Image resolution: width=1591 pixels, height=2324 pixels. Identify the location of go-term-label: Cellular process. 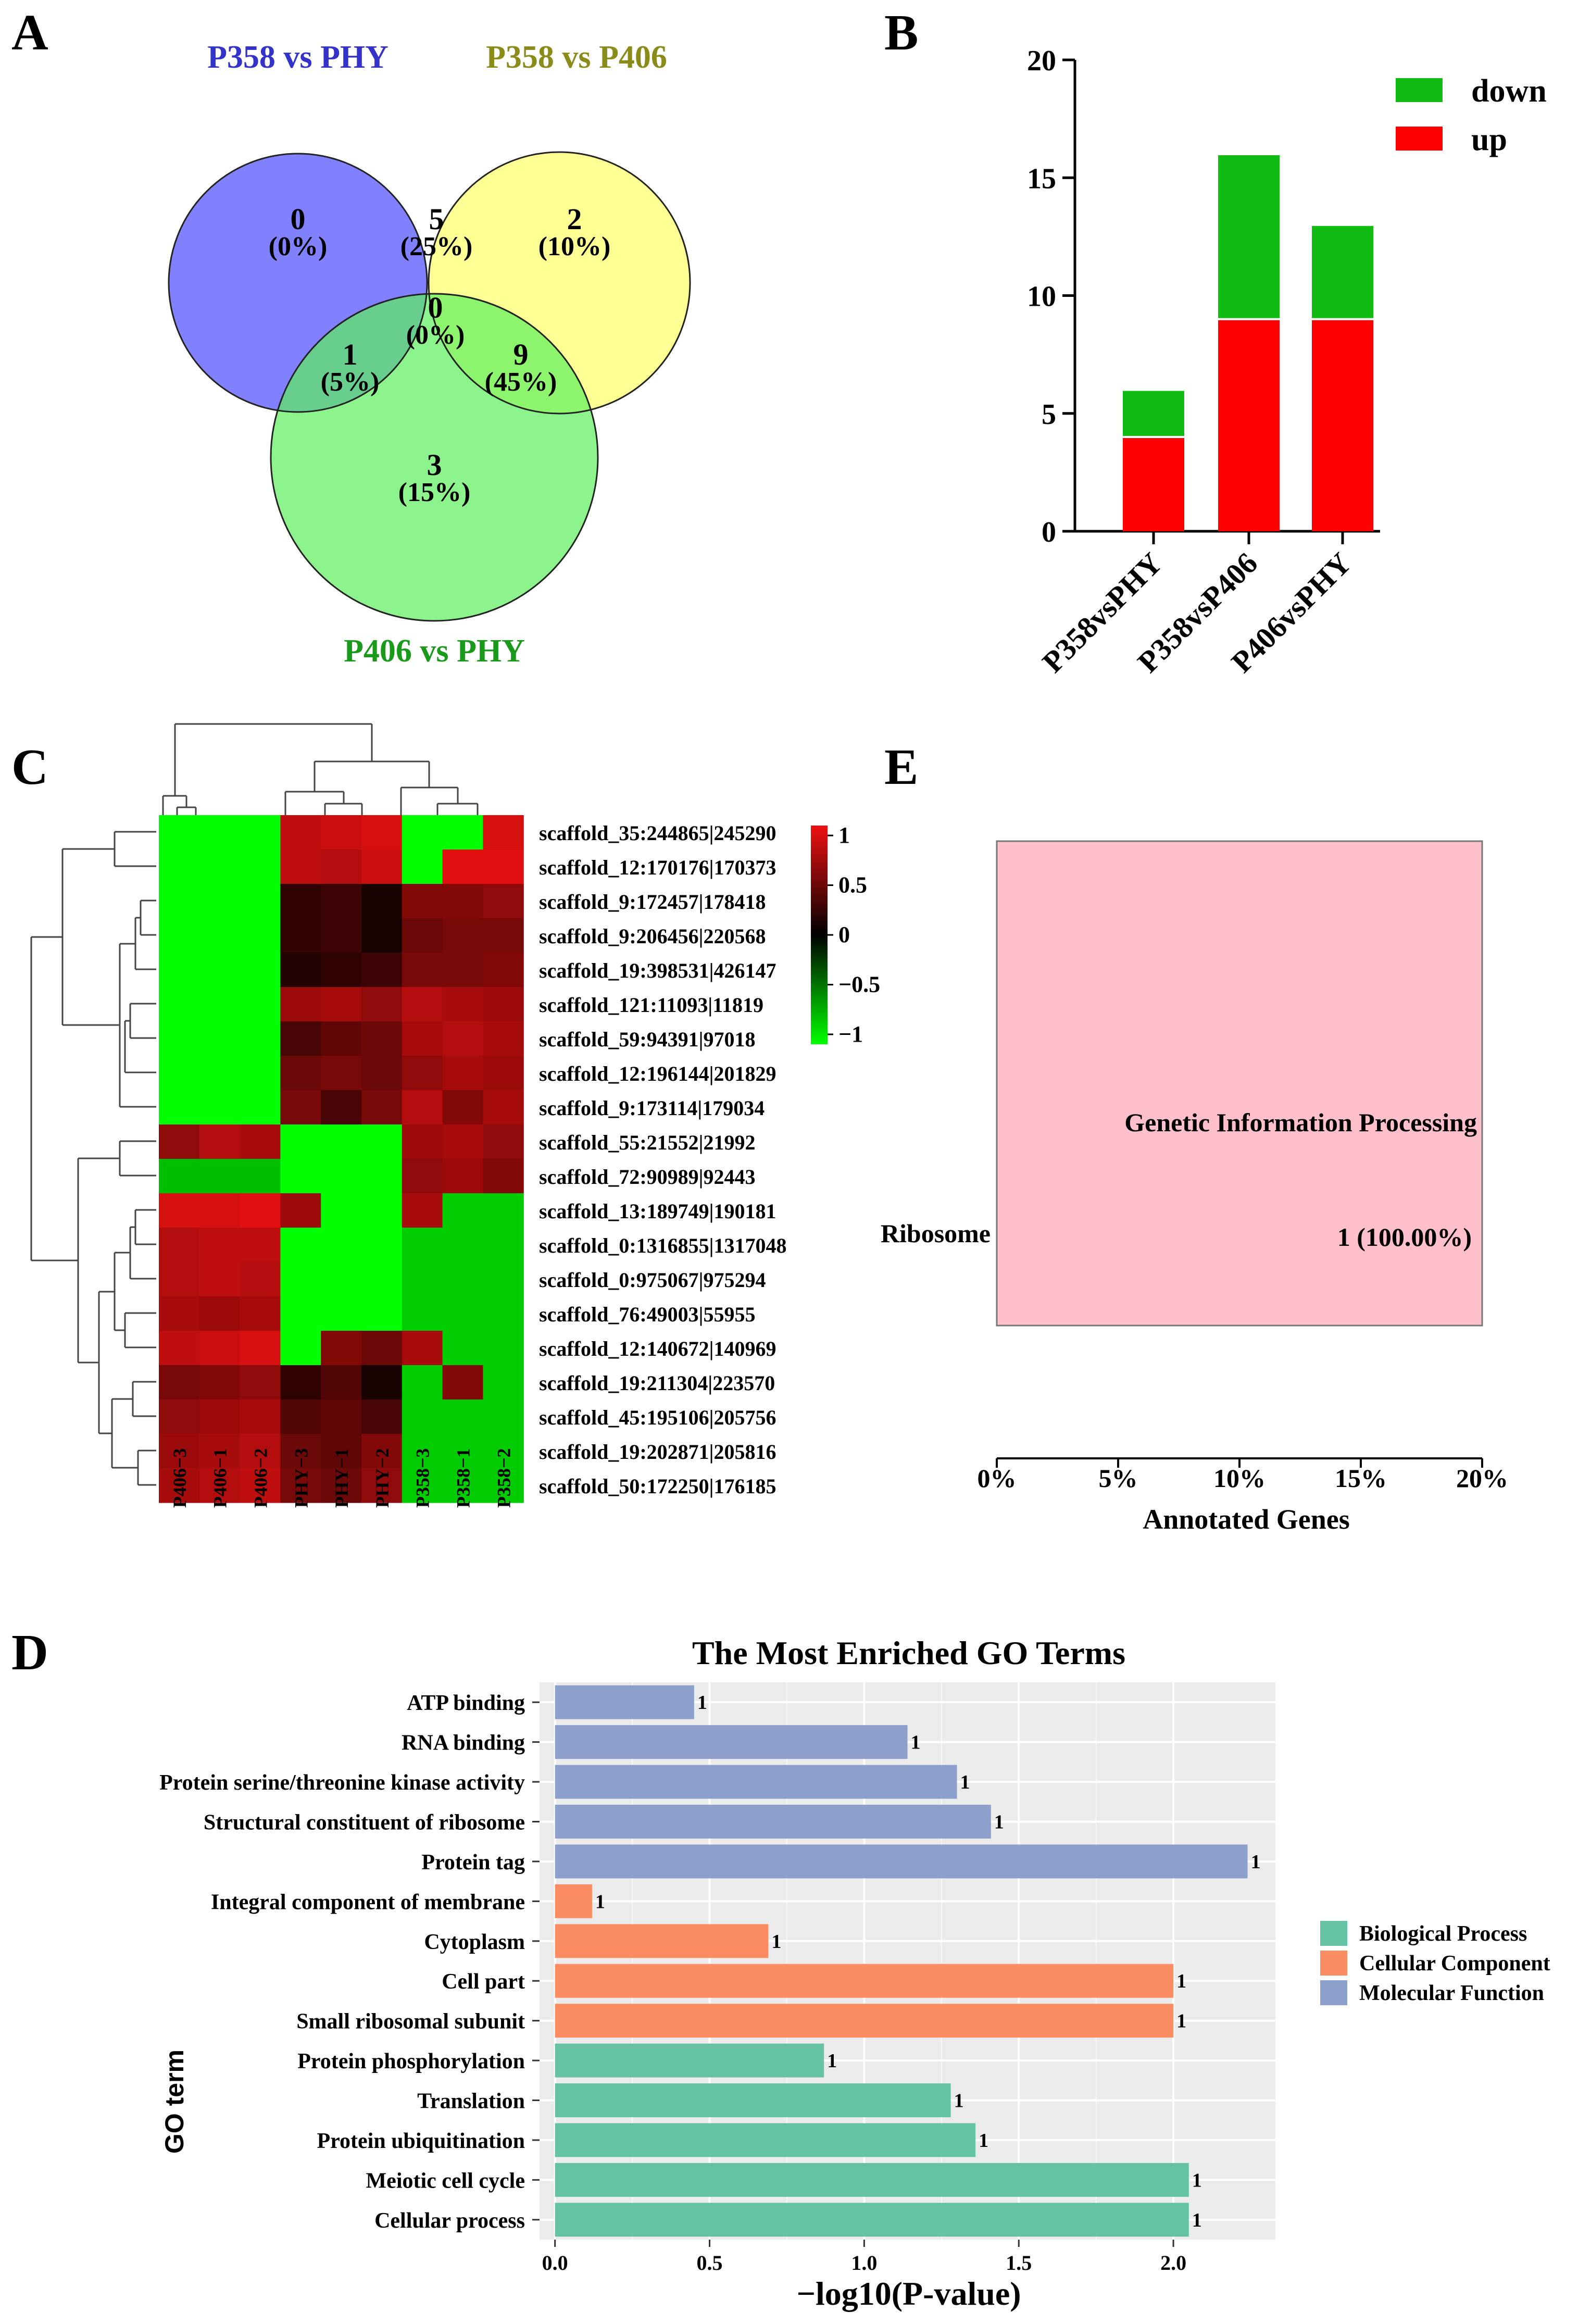
(450, 2221).